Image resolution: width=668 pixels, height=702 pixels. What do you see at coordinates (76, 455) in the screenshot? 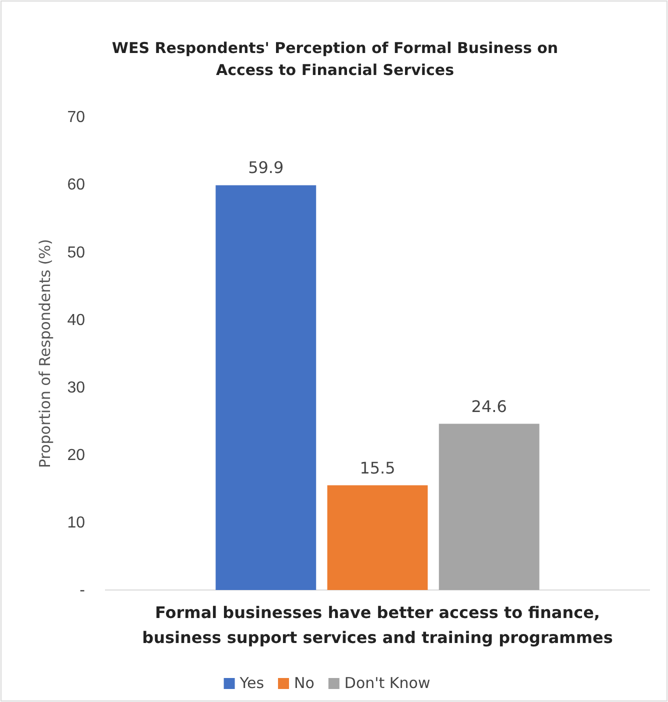
I see `y-tick-label: 20` at bounding box center [76, 455].